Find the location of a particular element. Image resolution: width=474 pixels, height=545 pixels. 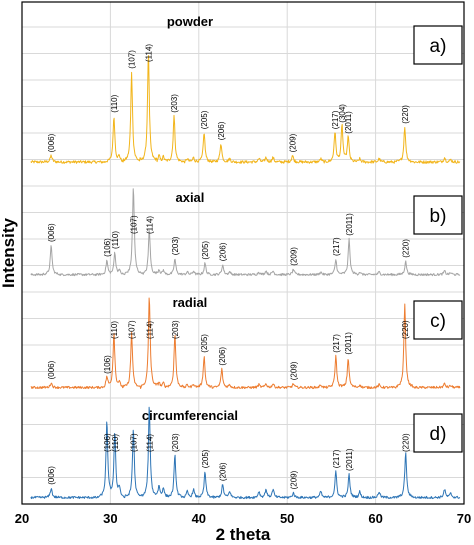

series-name-powder: powder is located at coordinates (190, 21).